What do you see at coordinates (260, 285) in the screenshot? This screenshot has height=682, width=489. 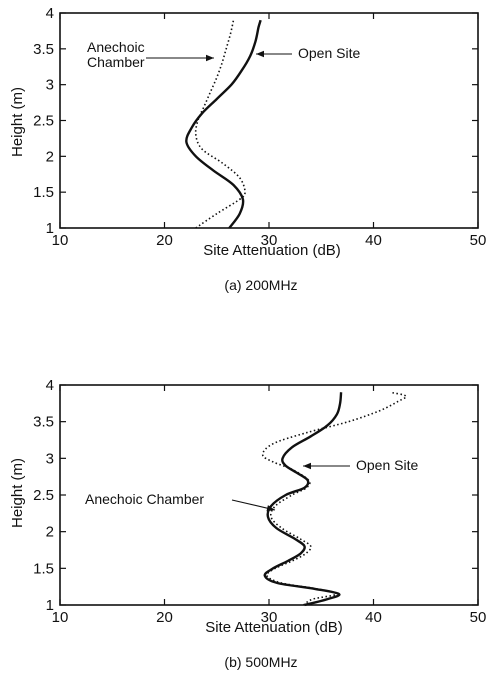 I see `chart-caption: (a) 200MHz` at bounding box center [260, 285].